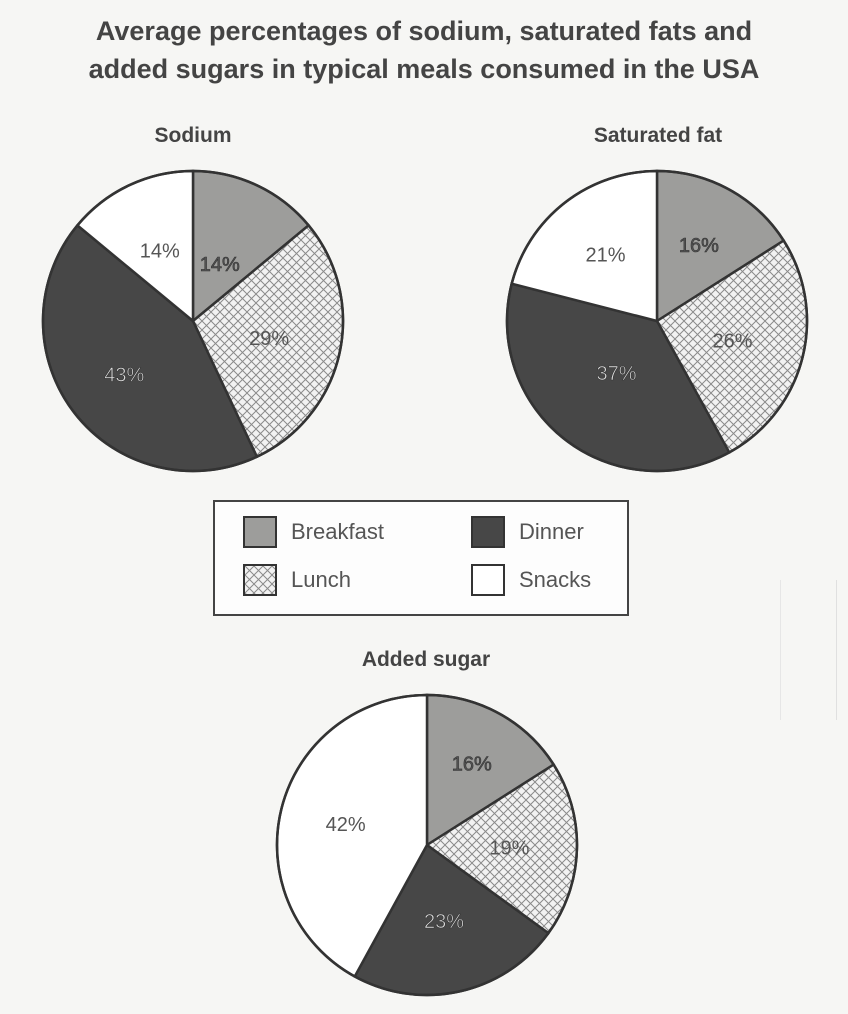 This screenshot has width=848, height=1014. What do you see at coordinates (733, 341) in the screenshot?
I see `pie-label-lunch: 26%` at bounding box center [733, 341].